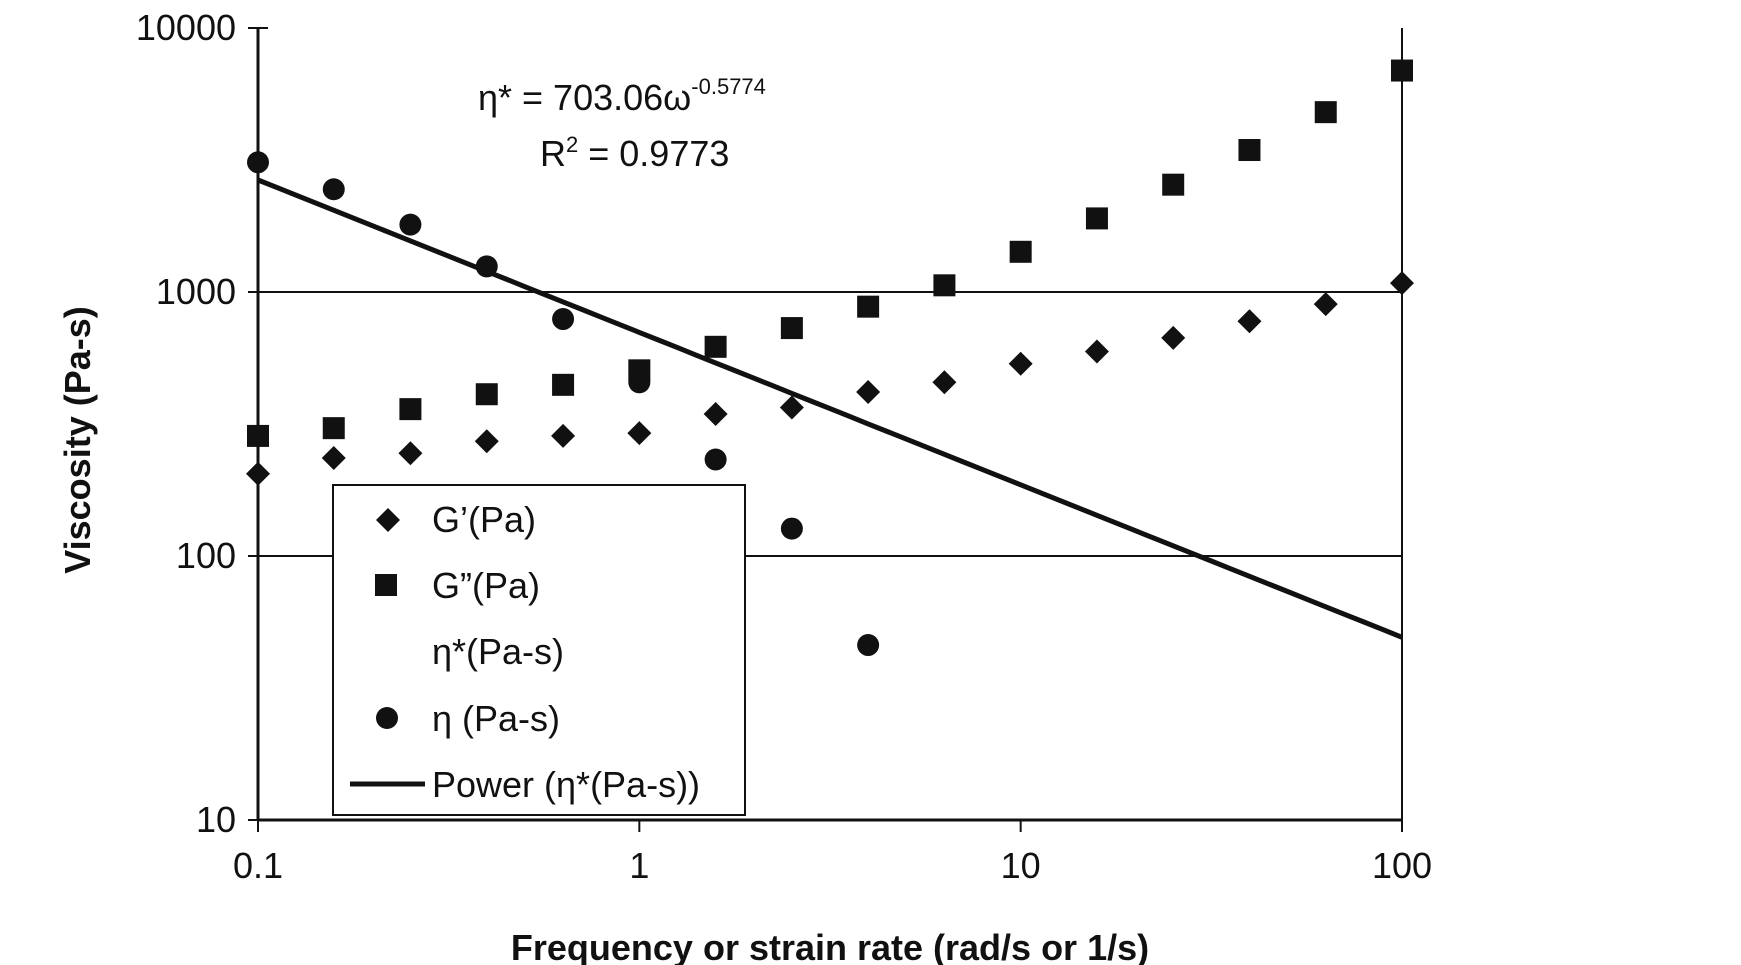 Image resolution: width=1741 pixels, height=965 pixels. What do you see at coordinates (216, 819) in the screenshot?
I see `y-tick-label: 10` at bounding box center [216, 819].